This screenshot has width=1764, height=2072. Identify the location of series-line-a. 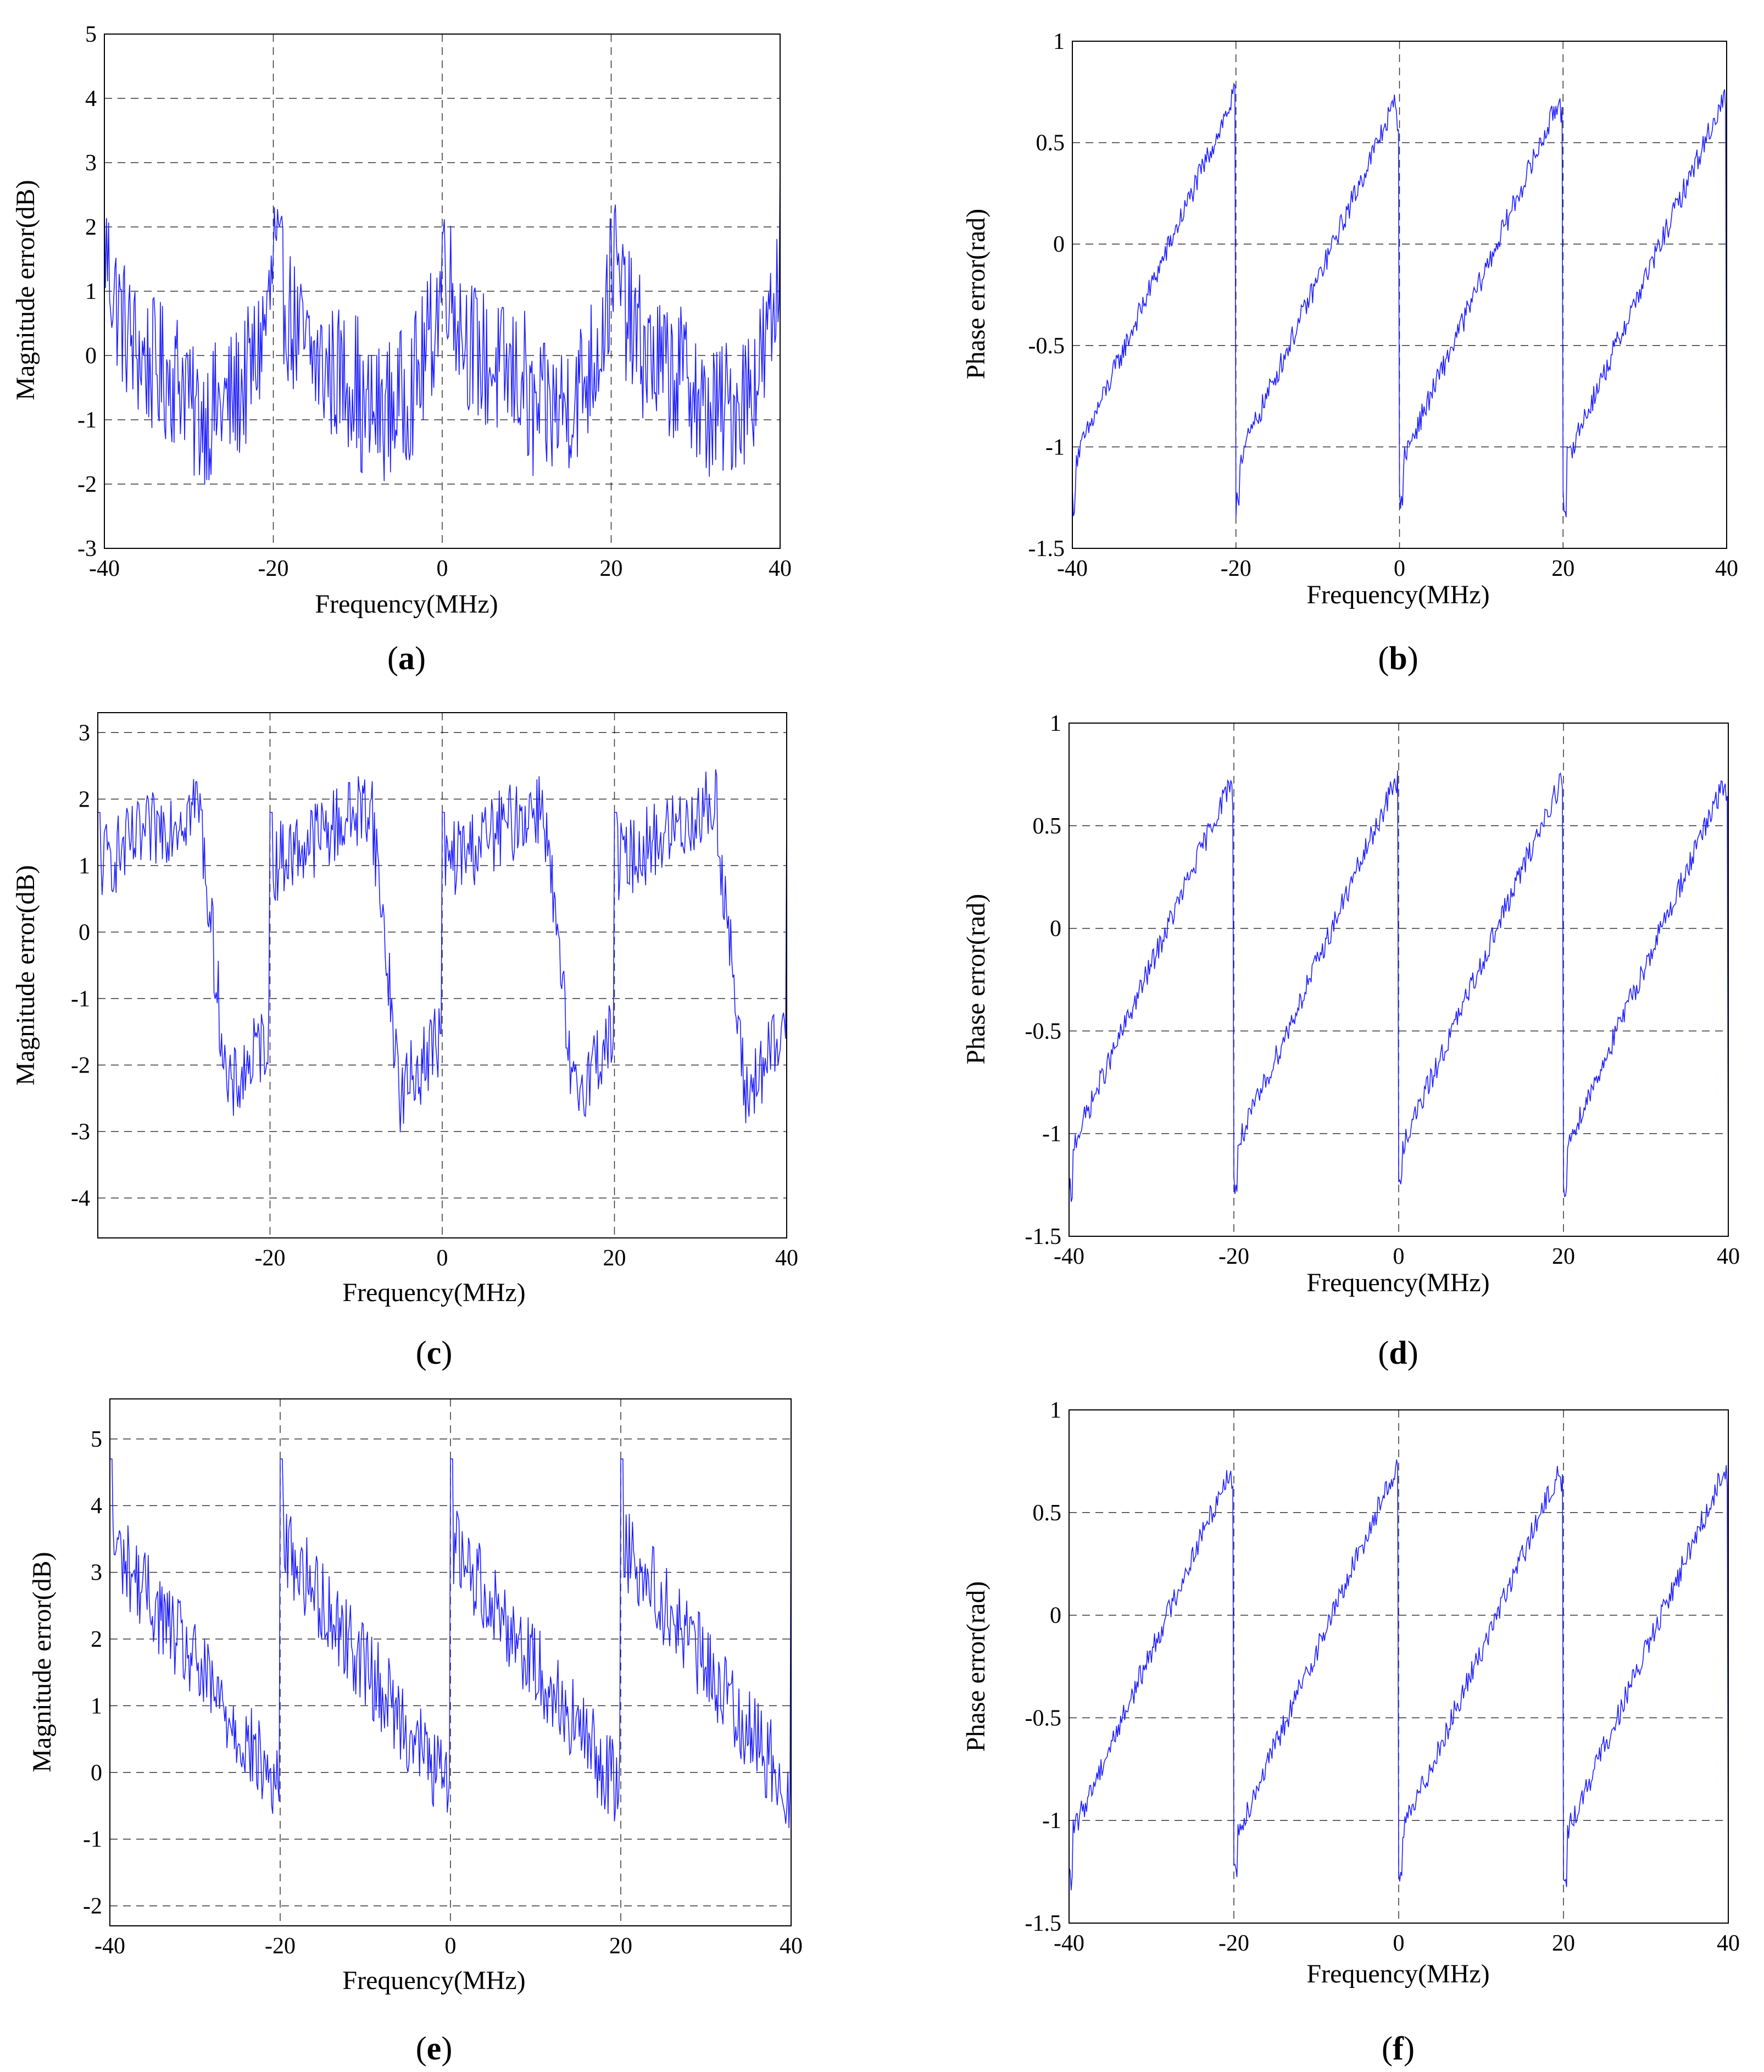
(442, 324).